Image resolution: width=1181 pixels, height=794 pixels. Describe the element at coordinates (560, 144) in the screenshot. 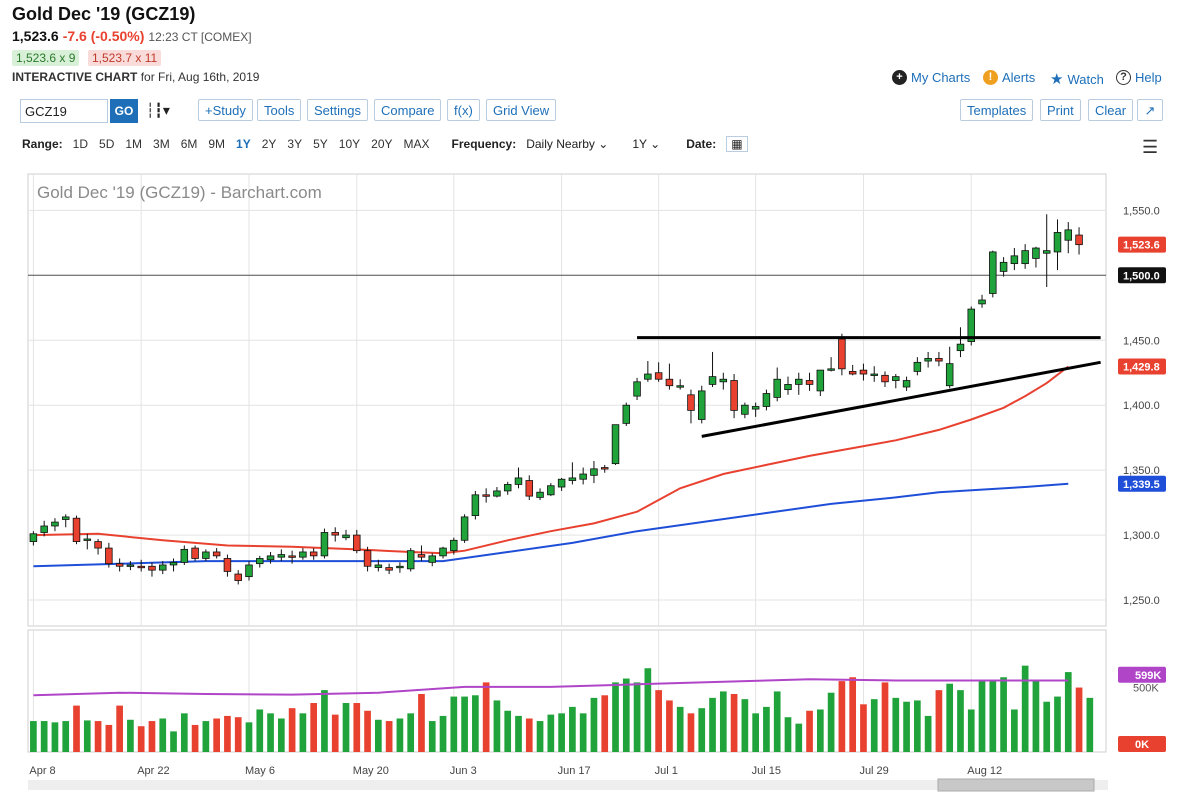

I see `frequency-value: Daily Nearby` at that location.